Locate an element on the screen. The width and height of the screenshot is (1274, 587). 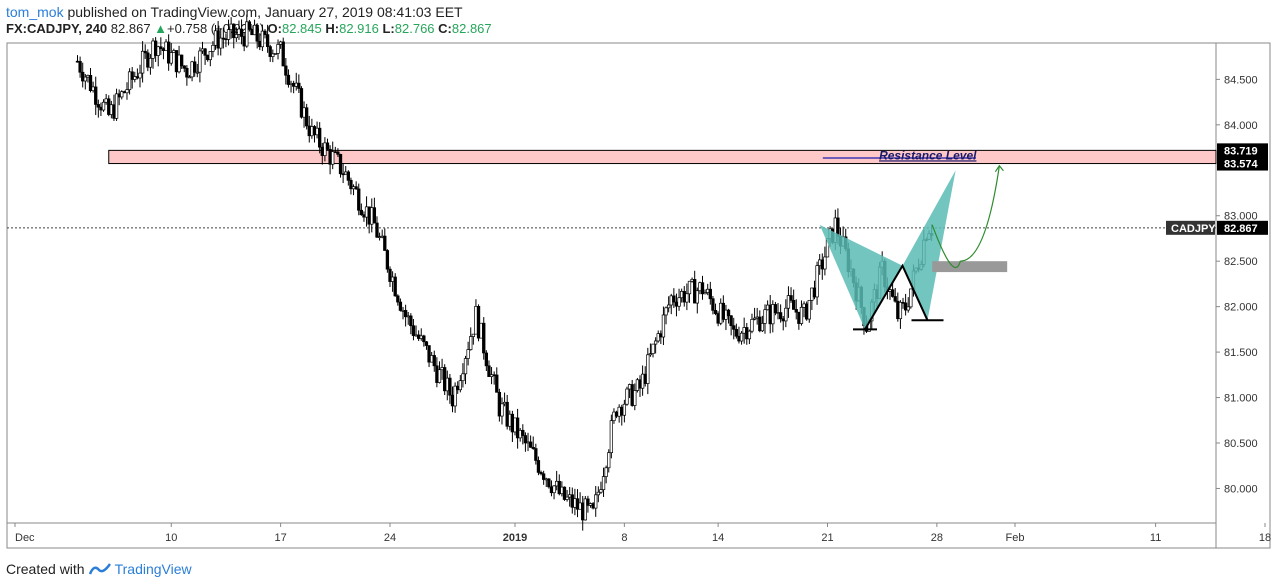
symbol-label: FX:CADJPY, 240 is located at coordinates (57, 28).